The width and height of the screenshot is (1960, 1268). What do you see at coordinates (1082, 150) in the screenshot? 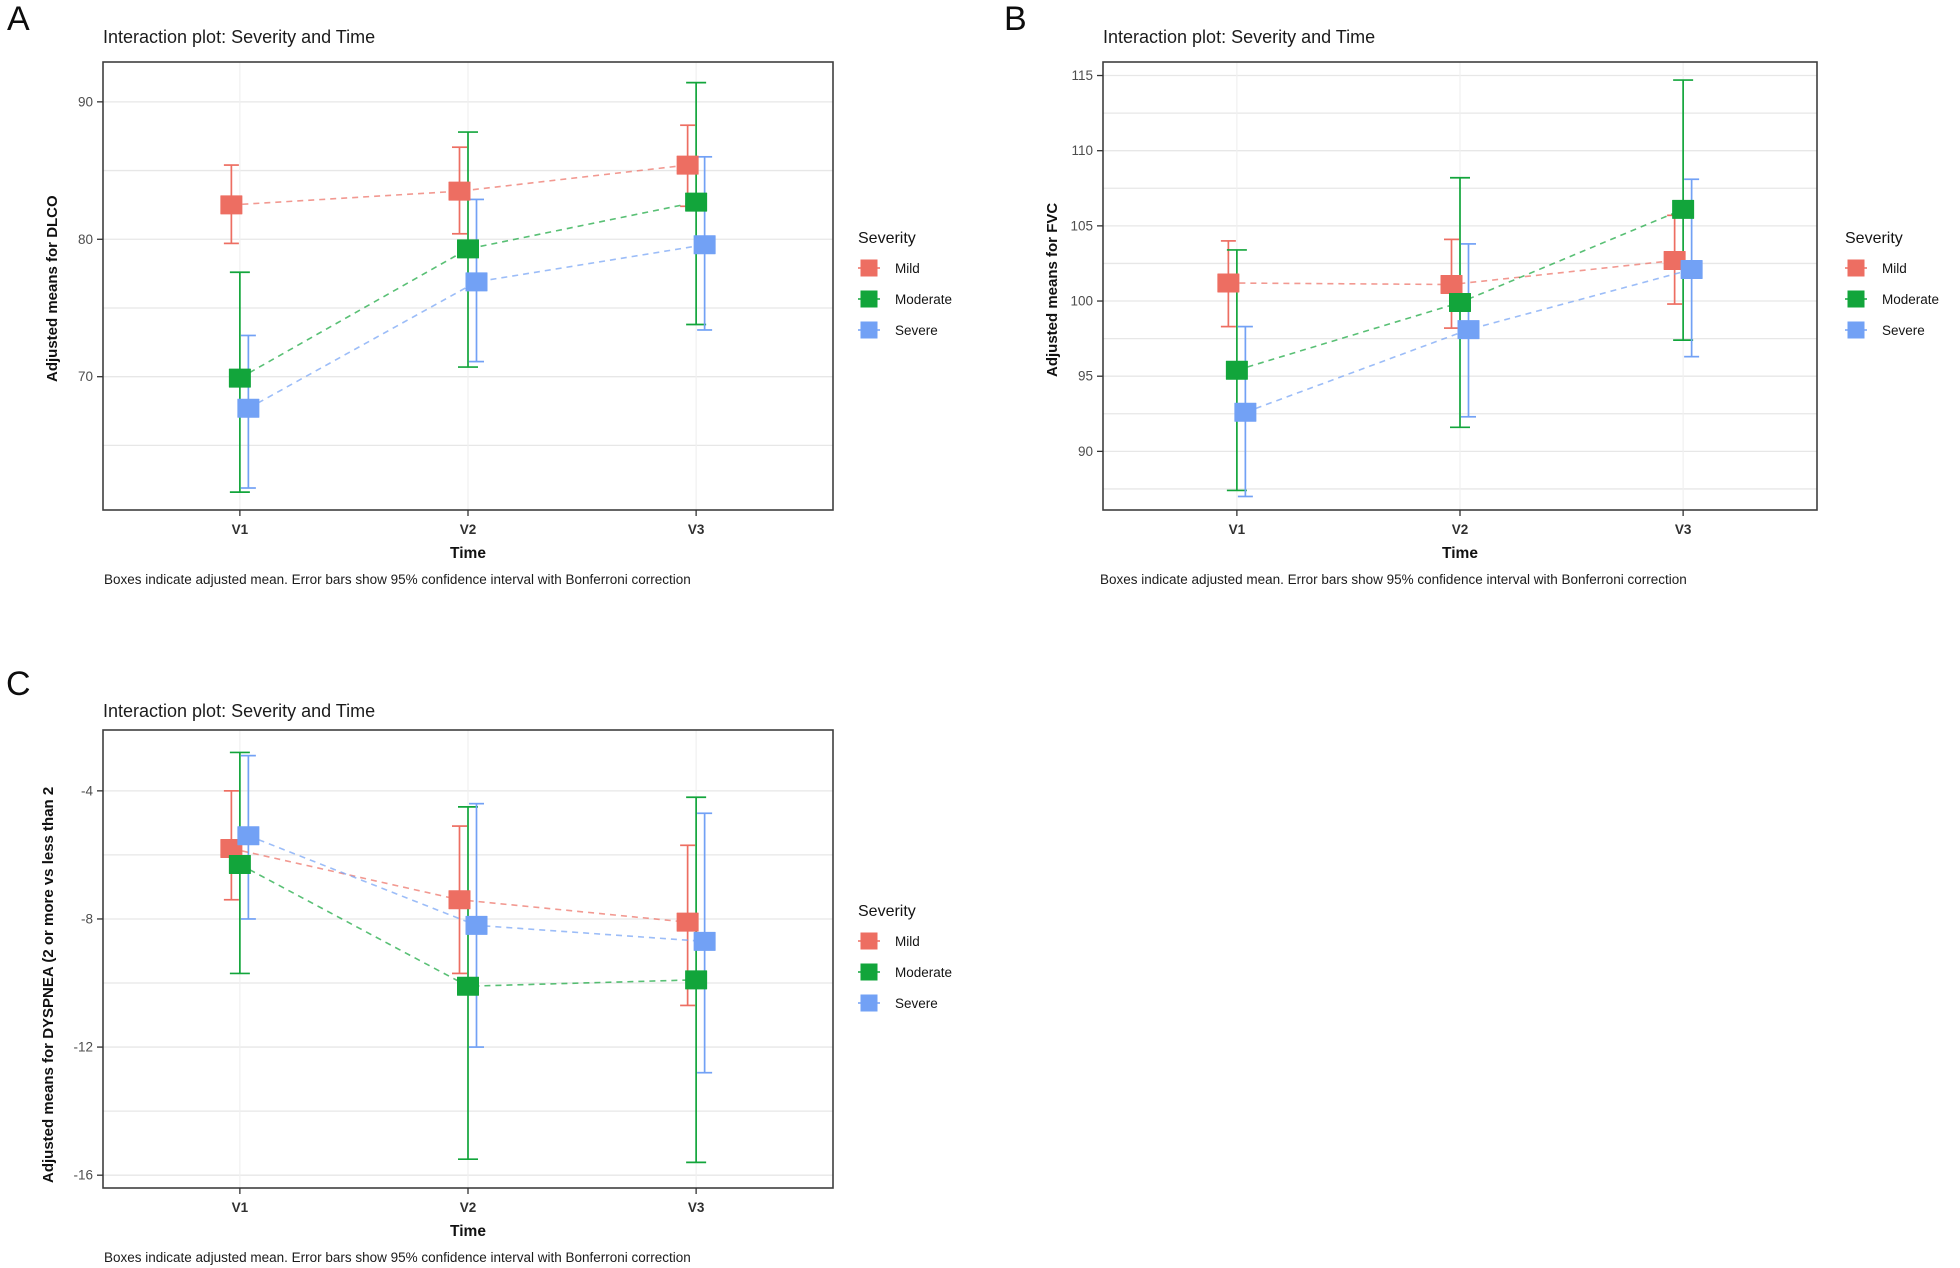
I see `y-tick-label: 110` at bounding box center [1082, 150].